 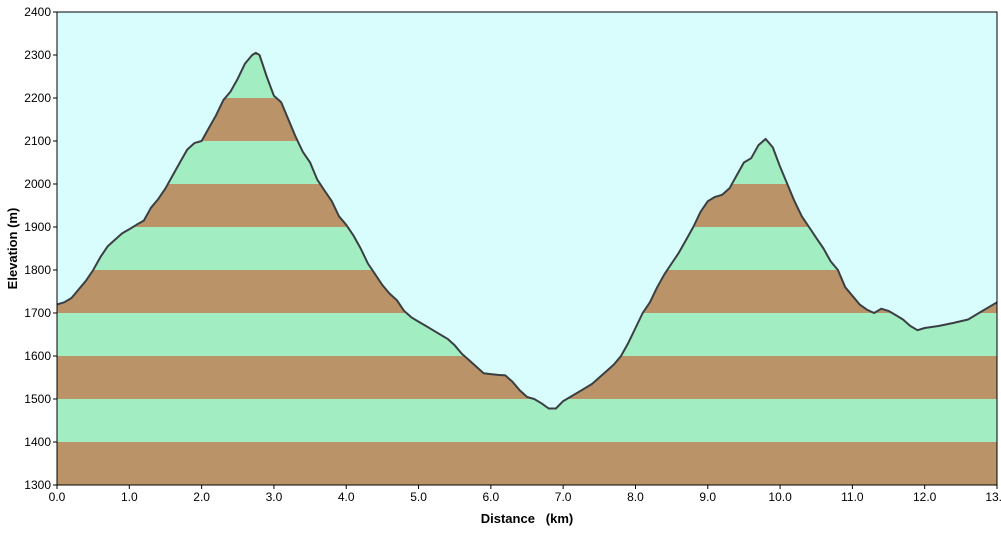 I want to click on x-tick-label: 2.0, so click(x=201, y=497).